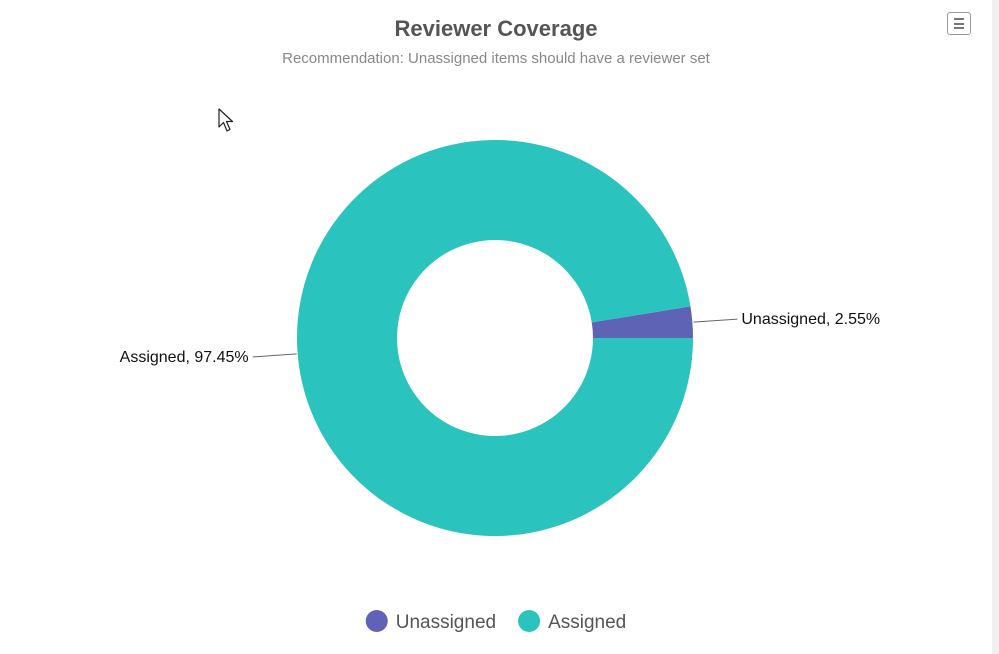  I want to click on legend-item-unassigned: Unassigned, so click(430, 621).